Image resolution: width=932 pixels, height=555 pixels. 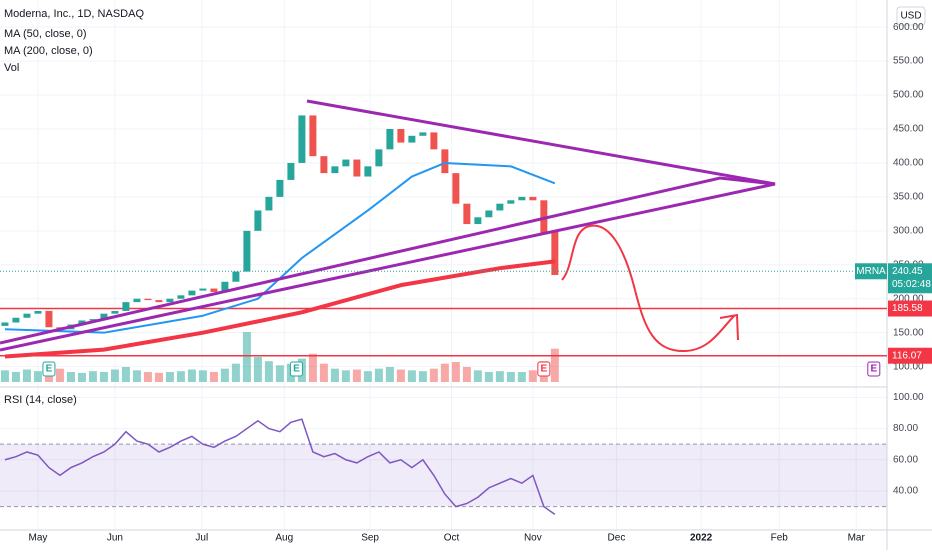 I want to click on indicator-label: Vol, so click(x=11, y=68).